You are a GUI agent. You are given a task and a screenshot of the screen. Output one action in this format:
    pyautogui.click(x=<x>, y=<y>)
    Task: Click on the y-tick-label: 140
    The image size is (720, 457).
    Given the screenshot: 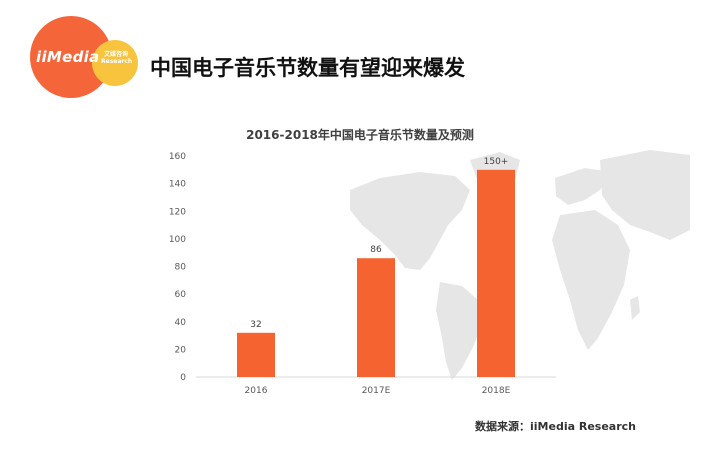 What is the action you would take?
    pyautogui.click(x=177, y=185)
    